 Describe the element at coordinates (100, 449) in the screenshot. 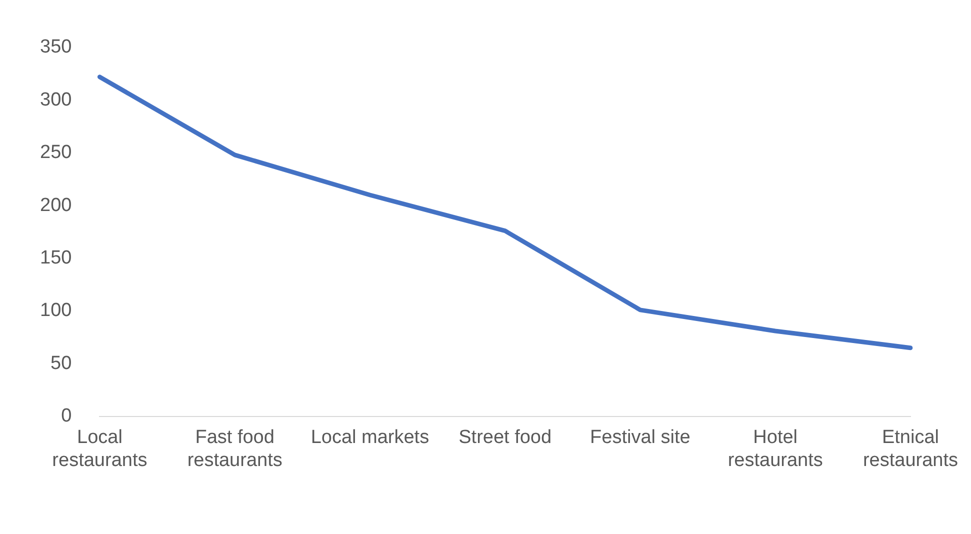

I see `x-tick-label: Local restaurants` at that location.